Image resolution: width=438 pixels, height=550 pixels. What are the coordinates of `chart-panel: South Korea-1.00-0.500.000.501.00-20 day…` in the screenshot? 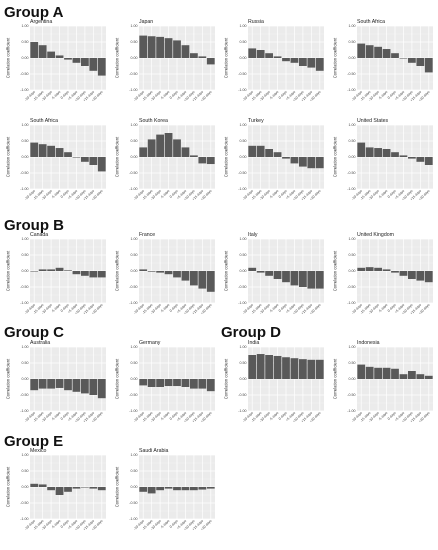 It's located at (165, 160).